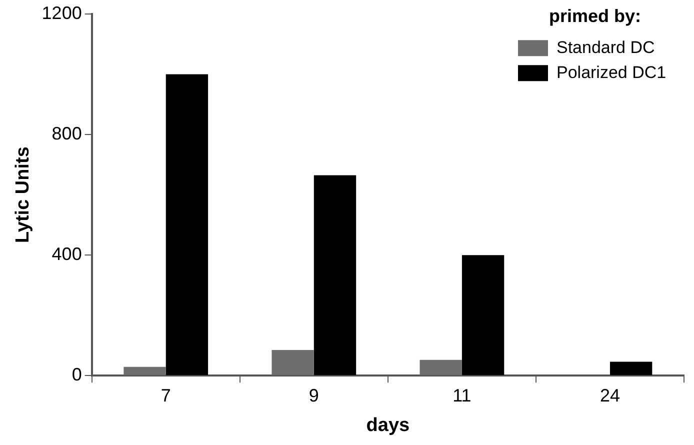 Image resolution: width=694 pixels, height=445 pixels. Describe the element at coordinates (165, 395) in the screenshot. I see `x-tick-label: 7` at that location.